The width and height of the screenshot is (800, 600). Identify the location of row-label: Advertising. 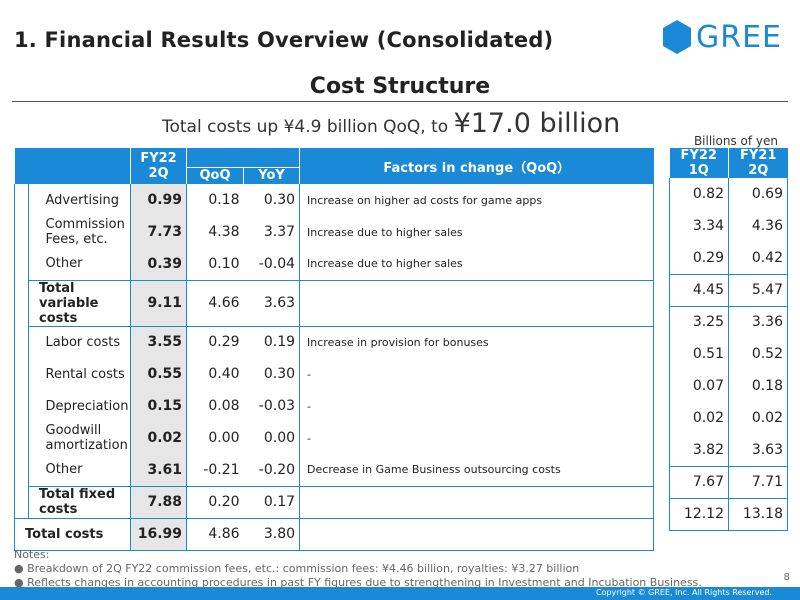
(82, 200).